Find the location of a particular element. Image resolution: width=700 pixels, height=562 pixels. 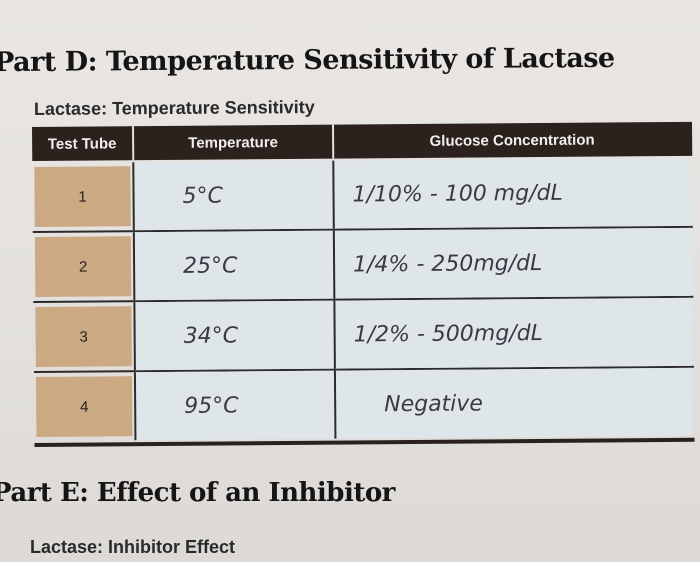

glucose-value: 1/4% - 250mg/dL is located at coordinates (512, 263).